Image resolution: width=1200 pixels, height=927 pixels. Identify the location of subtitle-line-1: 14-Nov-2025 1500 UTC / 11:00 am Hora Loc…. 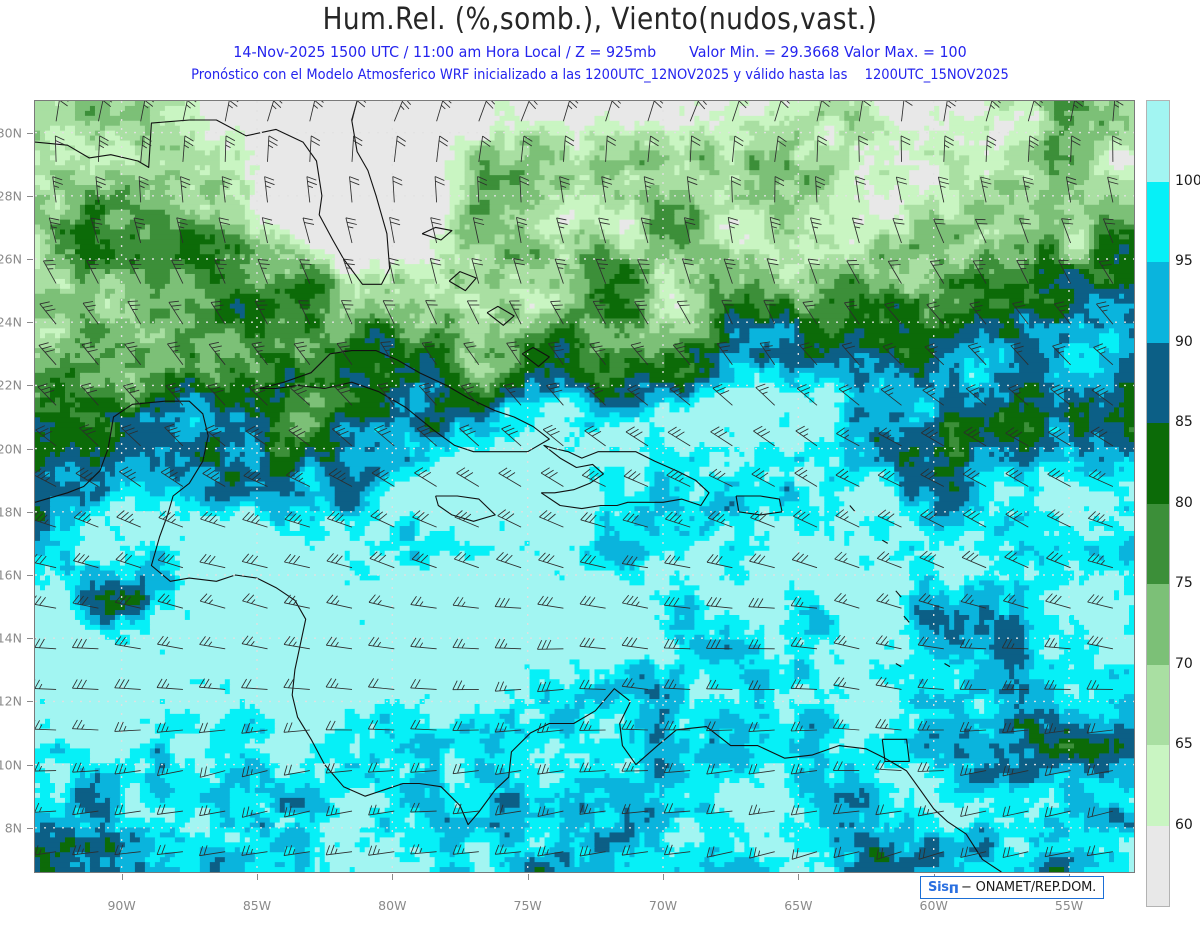
(600, 52).